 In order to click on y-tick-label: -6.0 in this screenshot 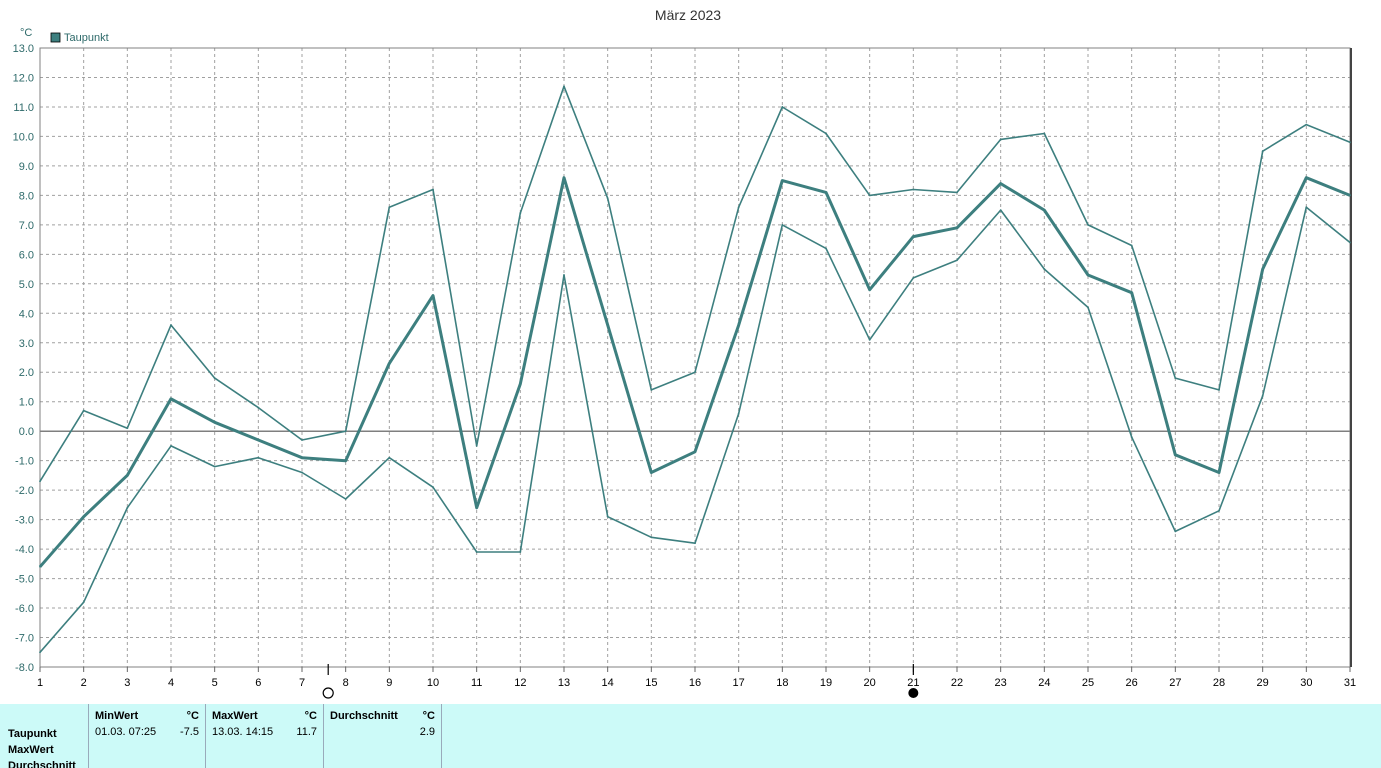, I will do `click(24, 609)`.